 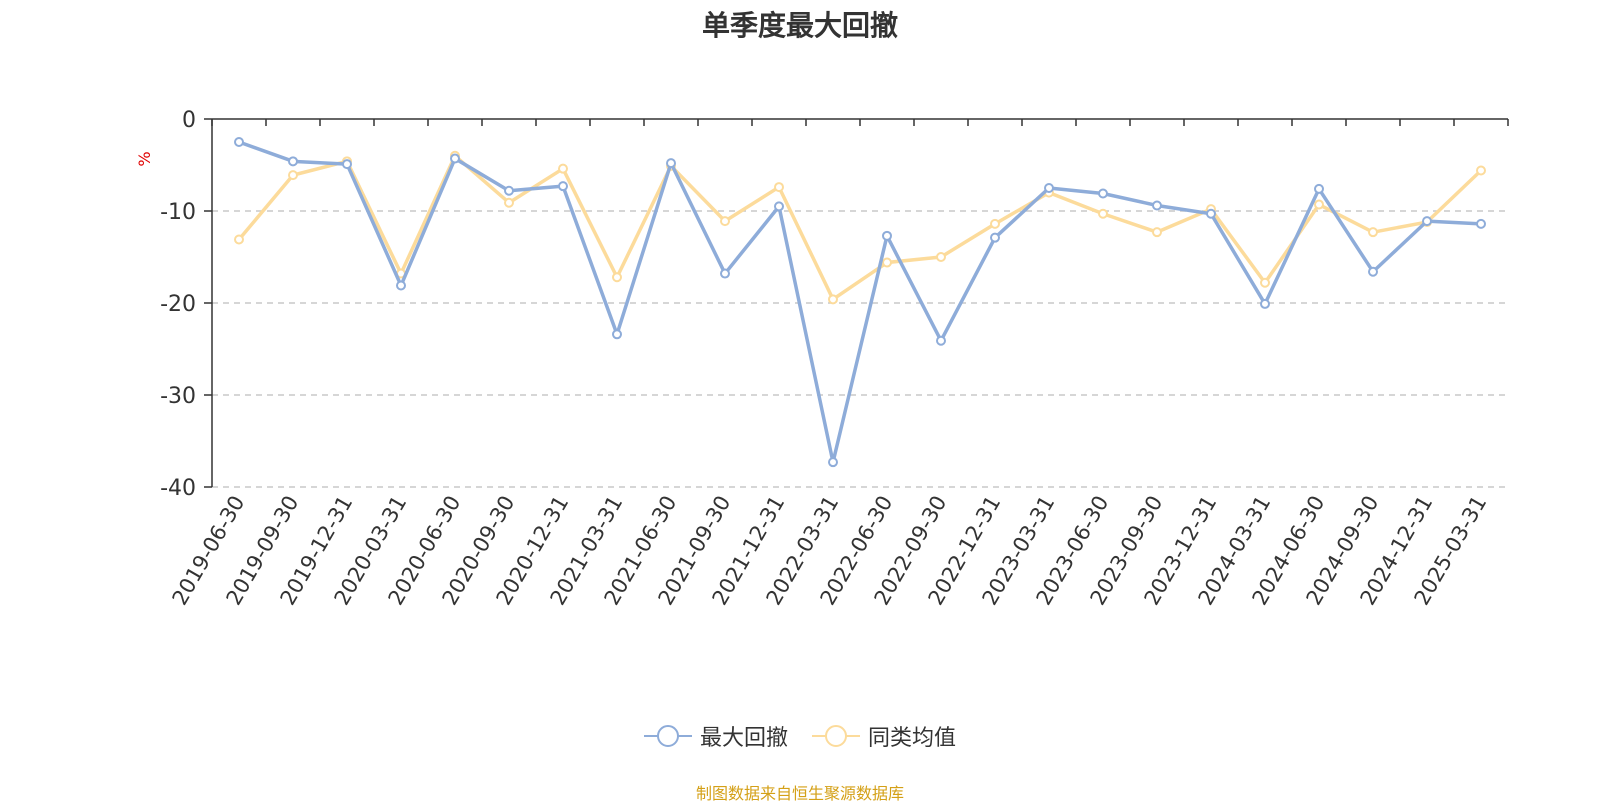 What do you see at coordinates (178, 396) in the screenshot?
I see `y-tick-label: -30` at bounding box center [178, 396].